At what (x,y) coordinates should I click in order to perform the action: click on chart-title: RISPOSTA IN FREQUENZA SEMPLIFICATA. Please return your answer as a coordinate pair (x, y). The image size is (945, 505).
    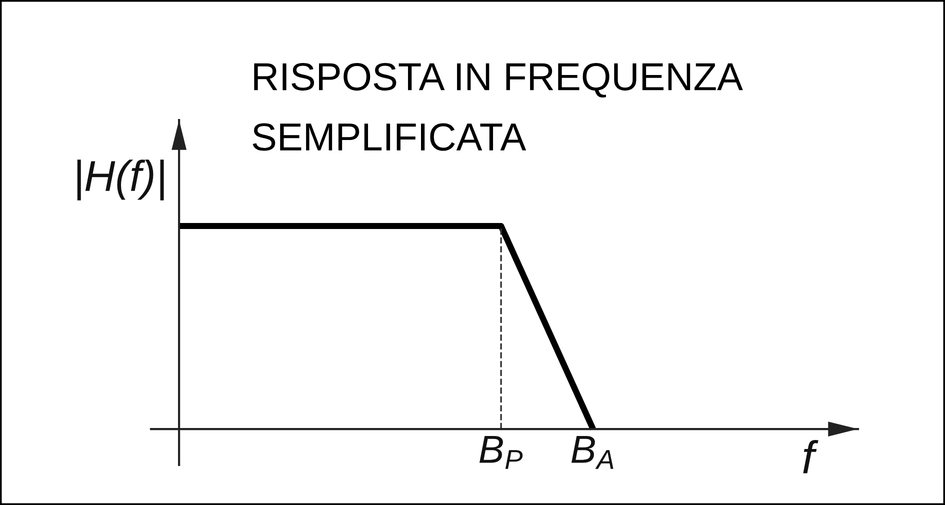
    Looking at the image, I should click on (497, 107).